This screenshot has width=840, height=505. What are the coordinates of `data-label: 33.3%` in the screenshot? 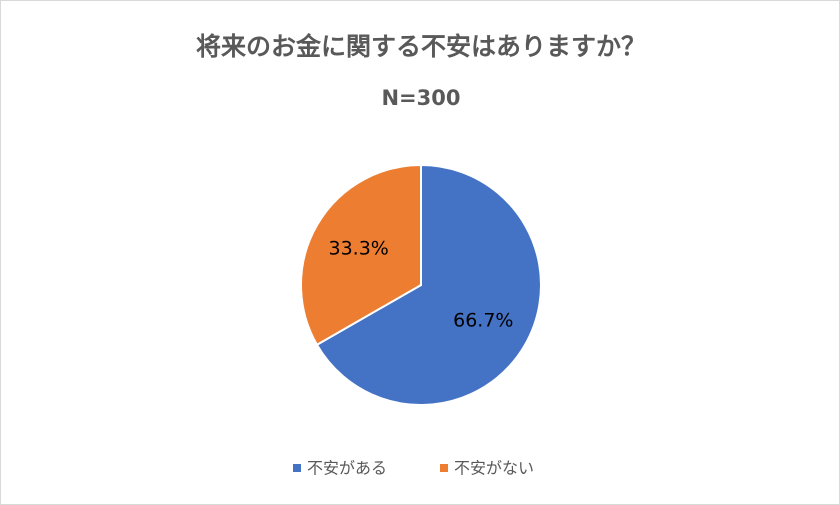 It's located at (359, 248).